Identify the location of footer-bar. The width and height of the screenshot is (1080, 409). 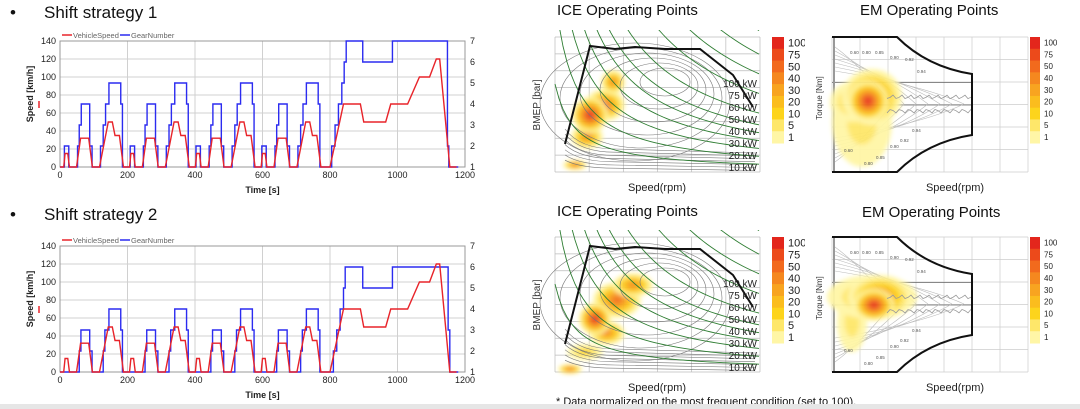
(540, 406).